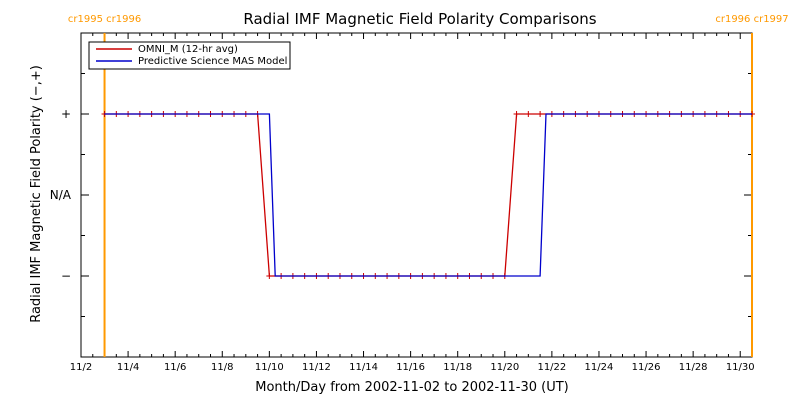 The image size is (800, 400). I want to click on legend-box, so click(189, 55).